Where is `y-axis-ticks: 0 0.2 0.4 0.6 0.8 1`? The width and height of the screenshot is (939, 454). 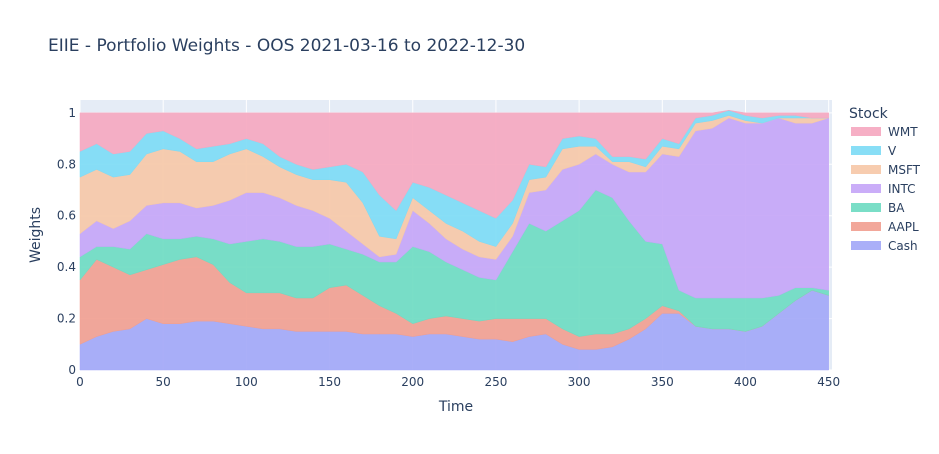
y-axis-ticks: 0 0.2 0.4 0.6 0.8 1 is located at coordinates (66, 241).